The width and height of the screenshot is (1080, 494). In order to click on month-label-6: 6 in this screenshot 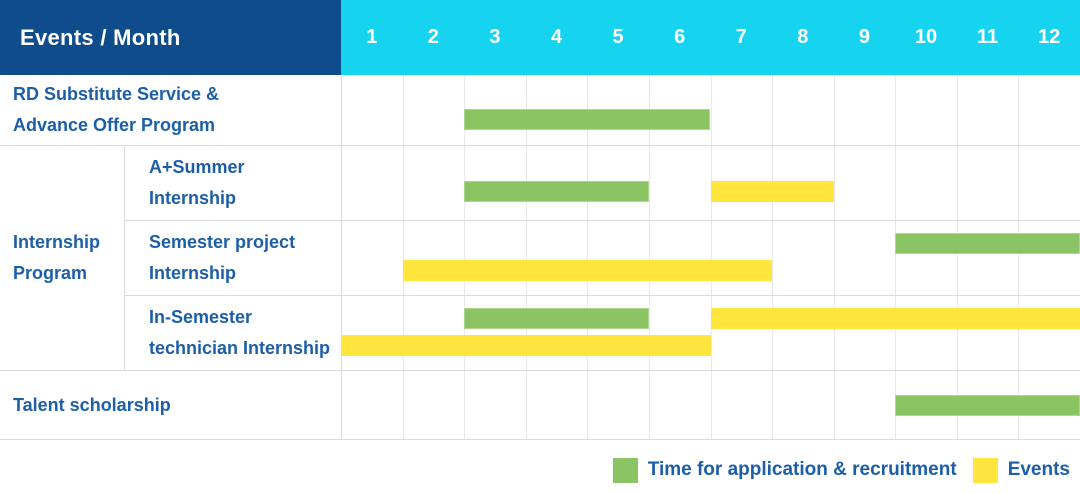, I will do `click(680, 37)`.